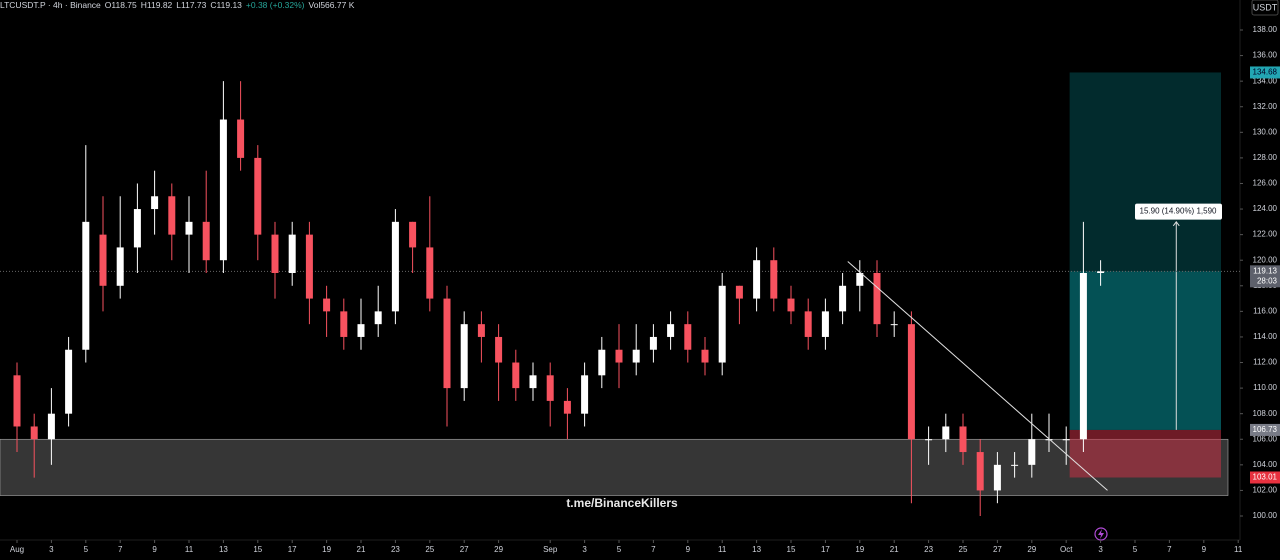 This screenshot has height=560, width=1280. I want to click on x-tick-label: 7, so click(1169, 549).